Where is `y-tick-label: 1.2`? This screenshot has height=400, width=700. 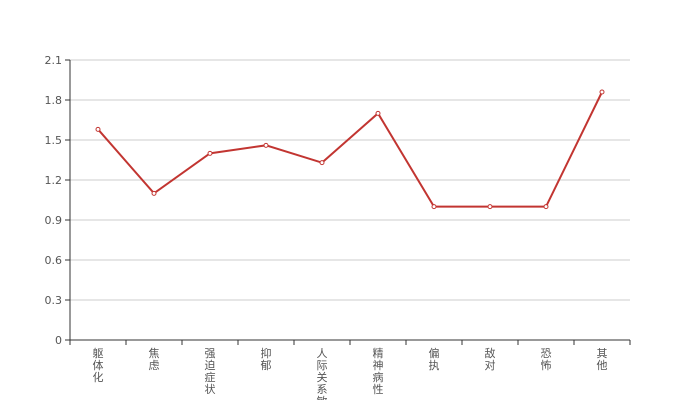 y-tick-label: 1.2 is located at coordinates (54, 180).